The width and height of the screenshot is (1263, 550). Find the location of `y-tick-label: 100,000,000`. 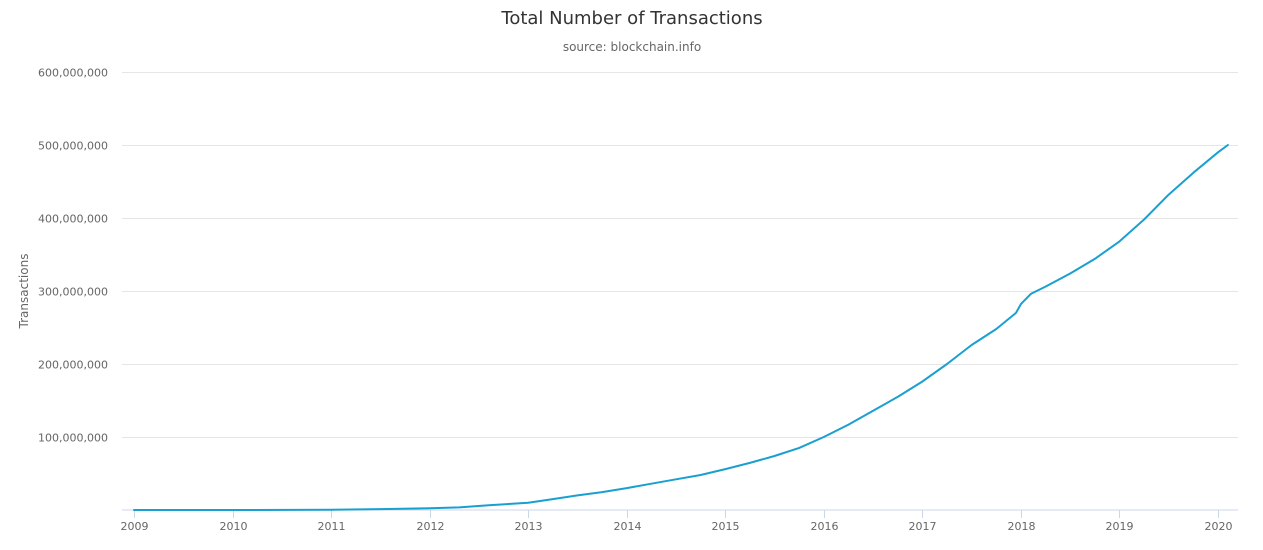

y-tick-label: 100,000,000 is located at coordinates (73, 438).